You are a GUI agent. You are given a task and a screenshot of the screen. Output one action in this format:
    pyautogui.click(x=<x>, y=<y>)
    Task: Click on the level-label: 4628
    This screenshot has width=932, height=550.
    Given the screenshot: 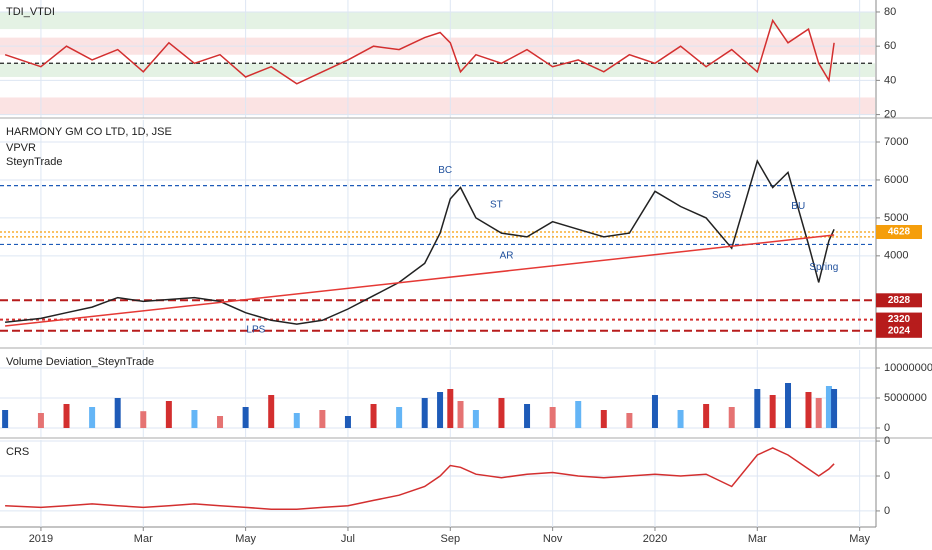 What is the action you would take?
    pyautogui.click(x=899, y=232)
    